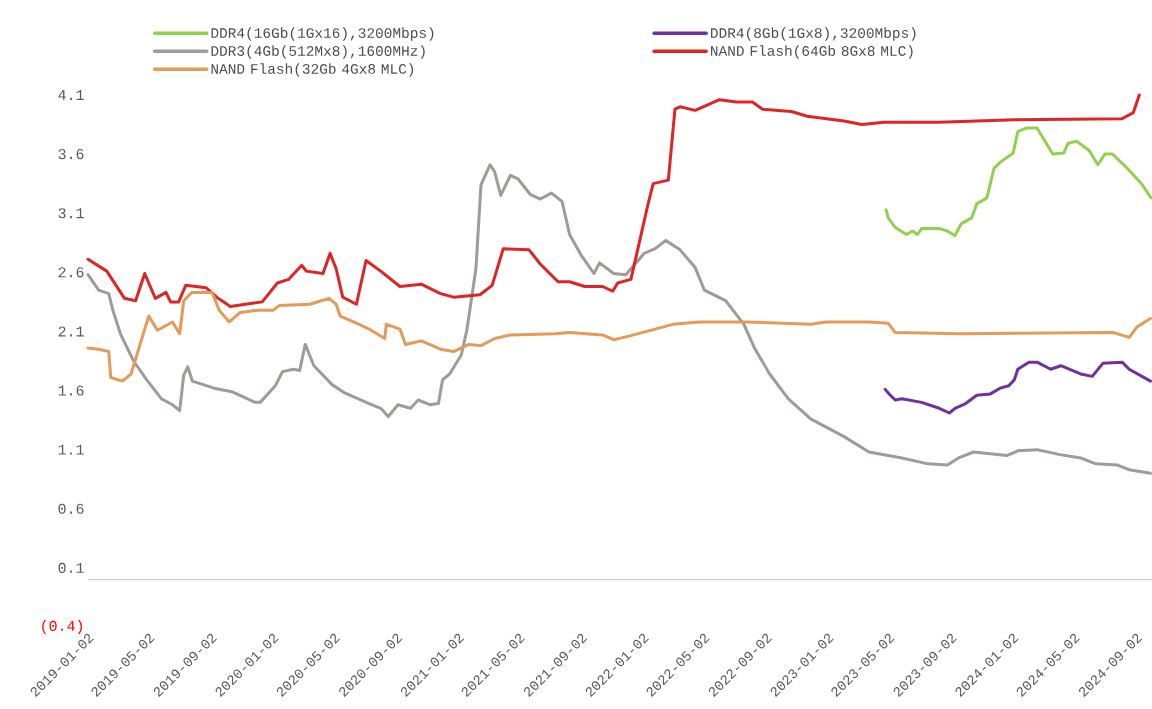 The width and height of the screenshot is (1152, 709). What do you see at coordinates (71, 508) in the screenshot?
I see `y-tick-label: 0.6` at bounding box center [71, 508].